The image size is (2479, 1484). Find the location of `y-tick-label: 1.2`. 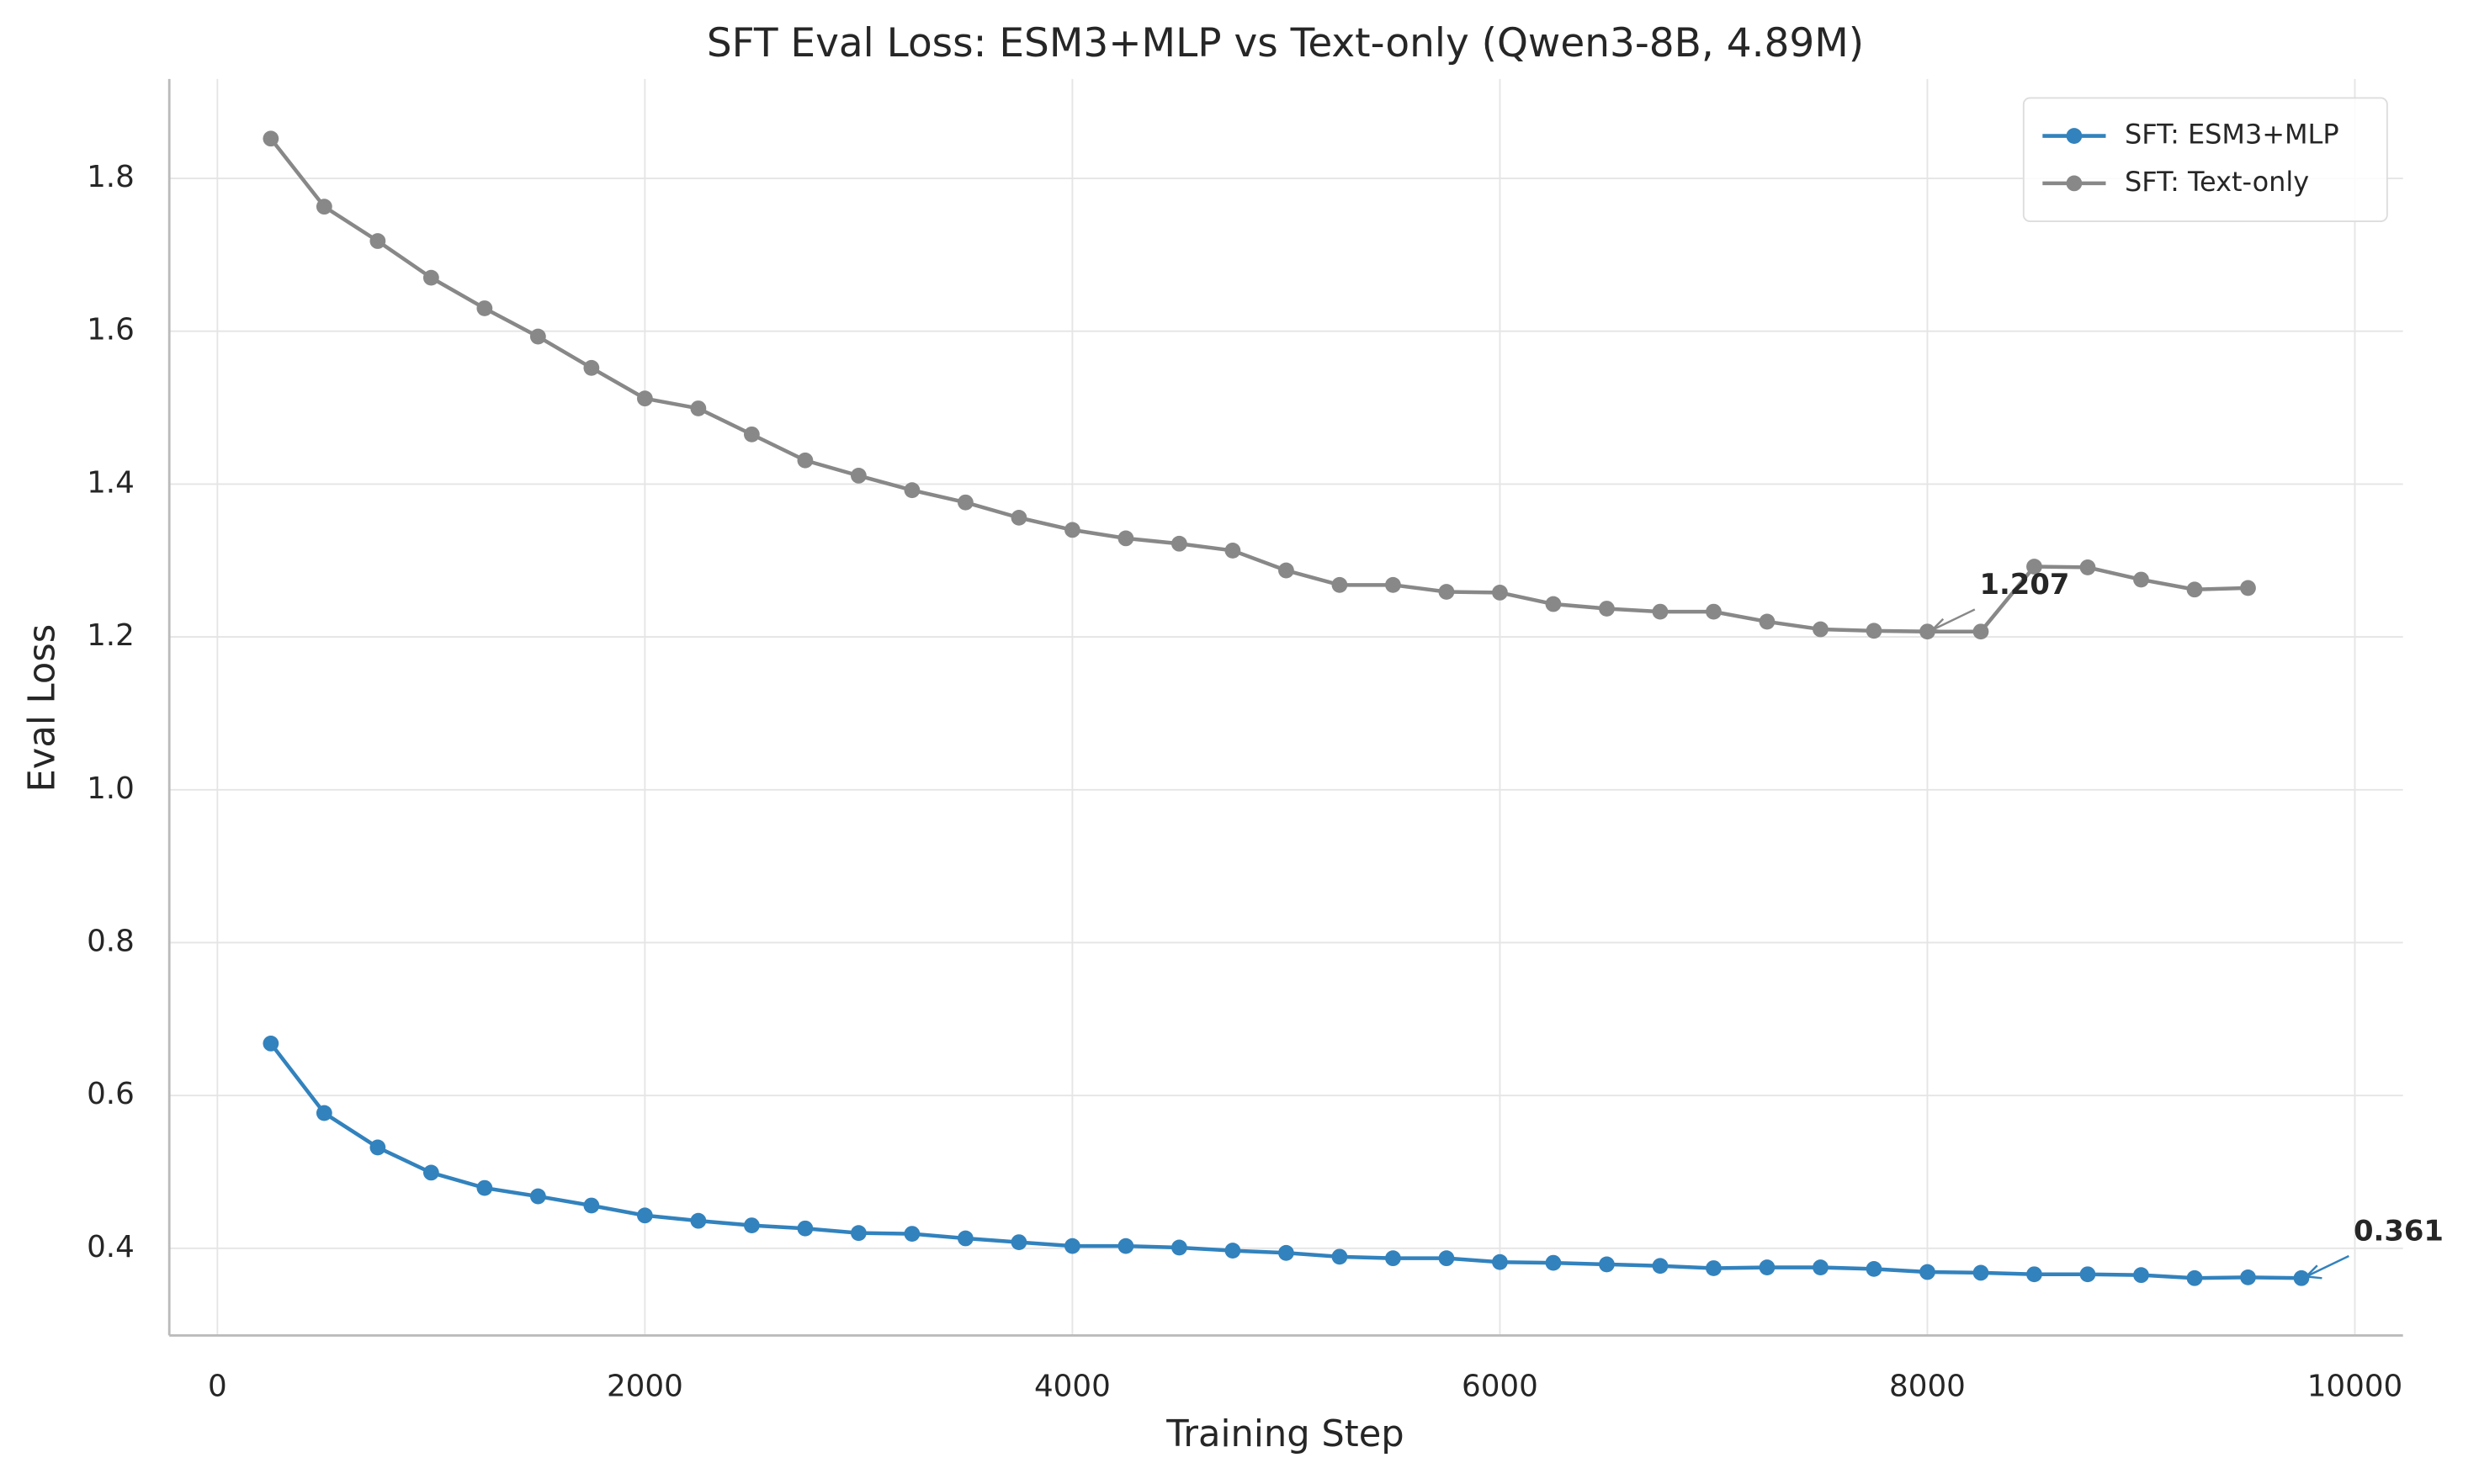

y-tick-label: 1.2 is located at coordinates (111, 635).